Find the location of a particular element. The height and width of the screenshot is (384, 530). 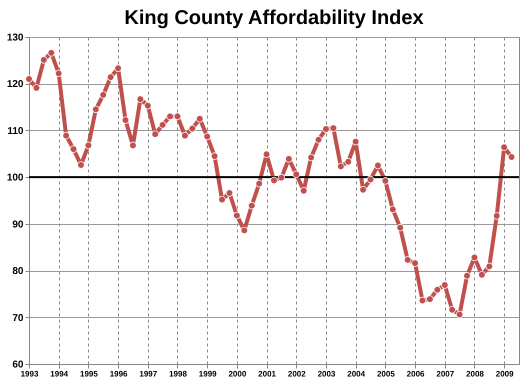

x-tick-label: 2006 is located at coordinates (416, 374).